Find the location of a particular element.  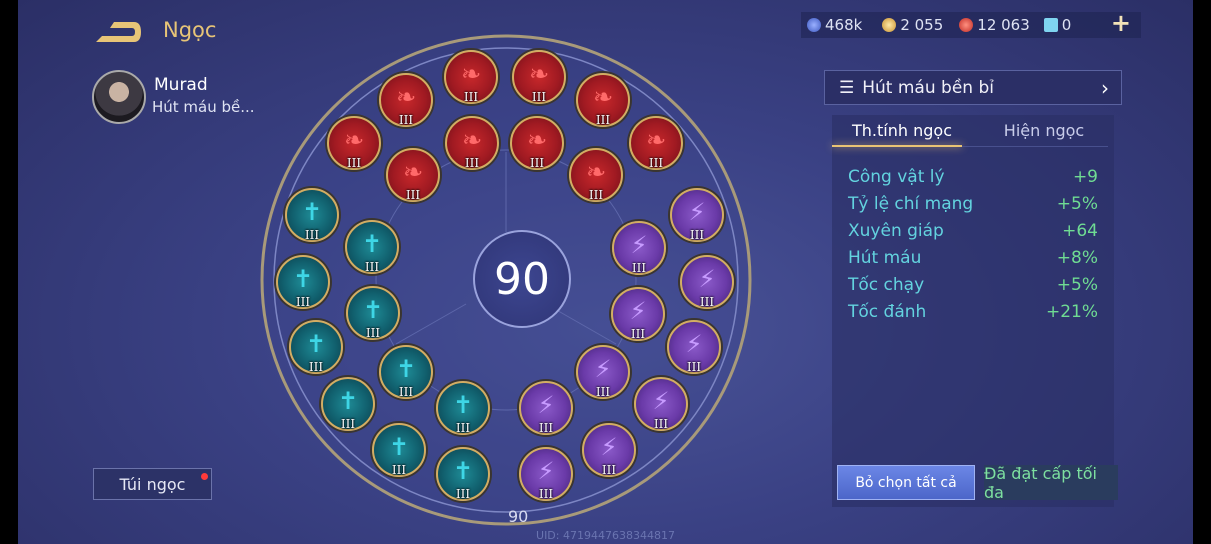

gem-bag-button: Túi ngọc is located at coordinates (152, 484).